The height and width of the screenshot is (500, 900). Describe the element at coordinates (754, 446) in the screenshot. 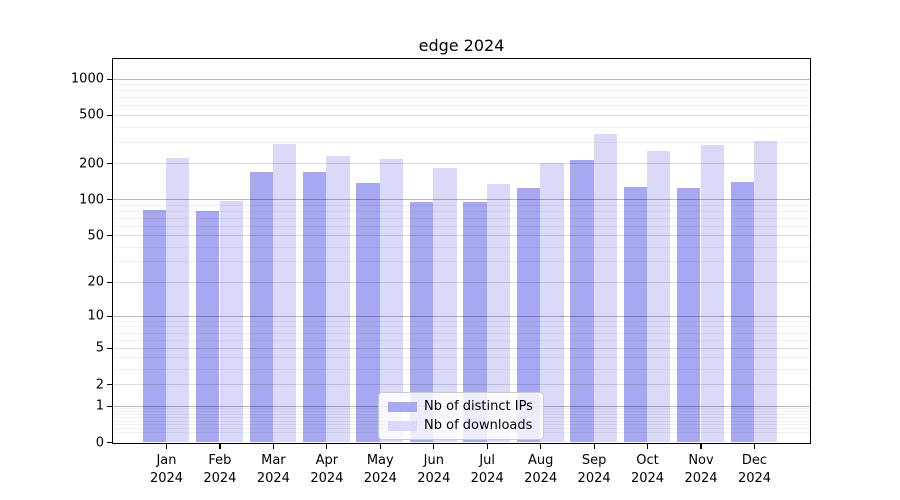

I see `x-tick-mark-dec` at that location.